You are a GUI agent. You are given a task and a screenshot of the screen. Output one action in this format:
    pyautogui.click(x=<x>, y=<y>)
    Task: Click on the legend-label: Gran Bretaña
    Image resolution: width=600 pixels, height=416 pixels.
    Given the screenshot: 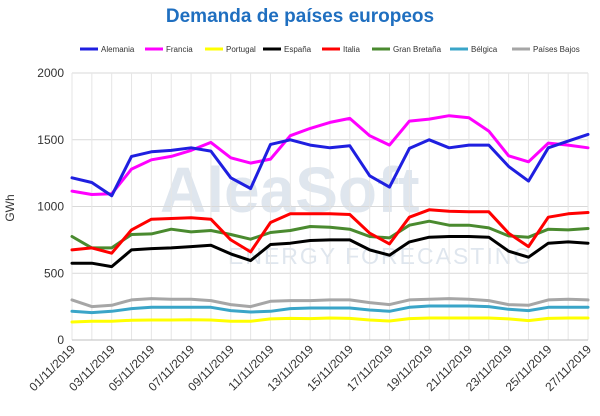 What is the action you would take?
    pyautogui.click(x=417, y=49)
    